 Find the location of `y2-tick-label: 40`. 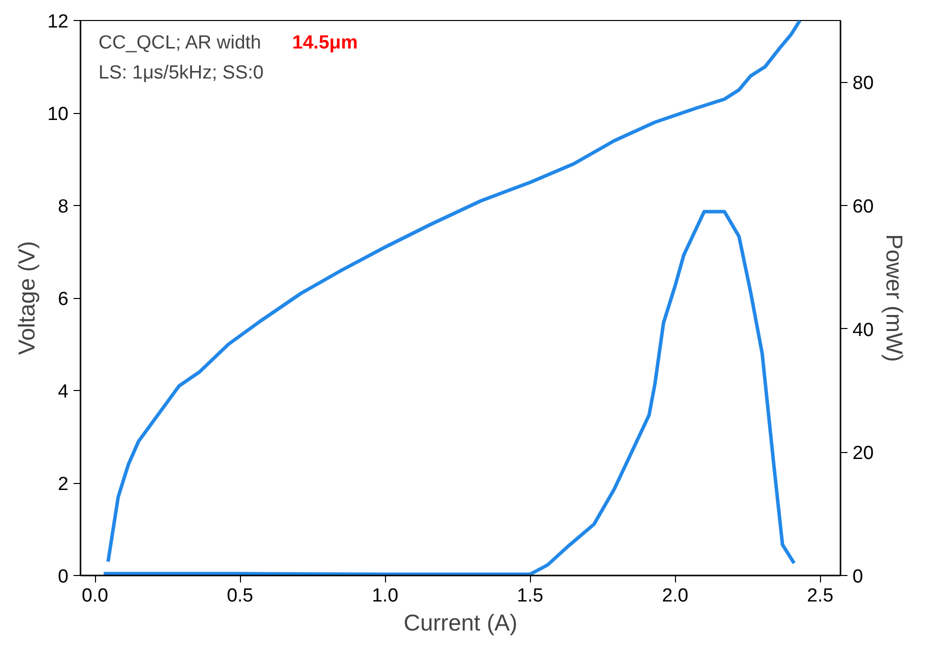

y2-tick-label: 40 is located at coordinates (863, 330).